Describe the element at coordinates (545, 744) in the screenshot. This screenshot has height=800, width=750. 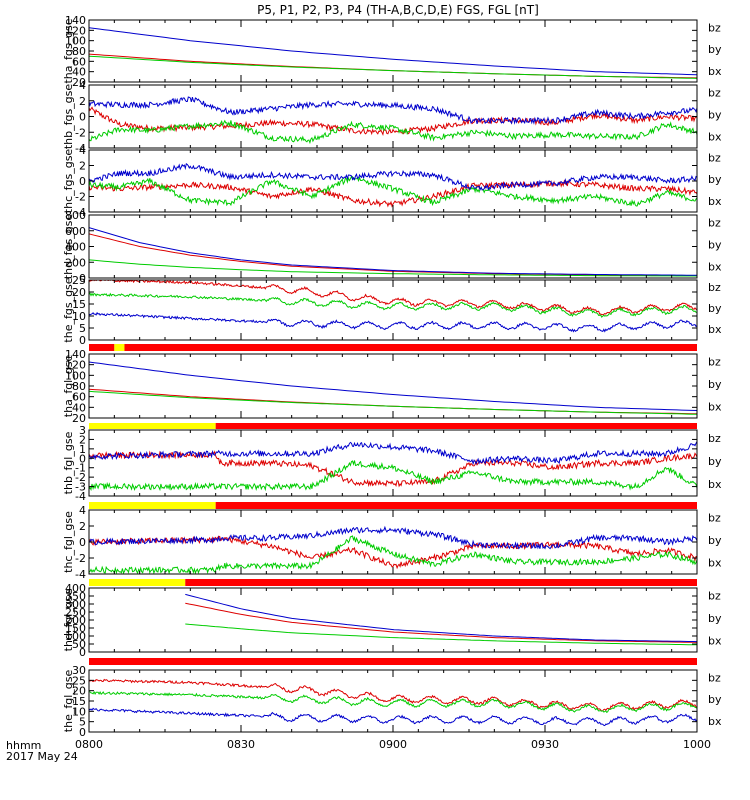
I see `x-tick-label: 0930` at that location.